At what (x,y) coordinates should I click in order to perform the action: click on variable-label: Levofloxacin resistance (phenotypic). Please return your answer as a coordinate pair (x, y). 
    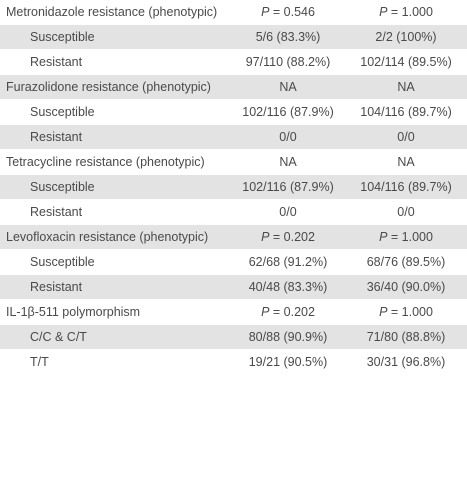
    Looking at the image, I should click on (107, 237).